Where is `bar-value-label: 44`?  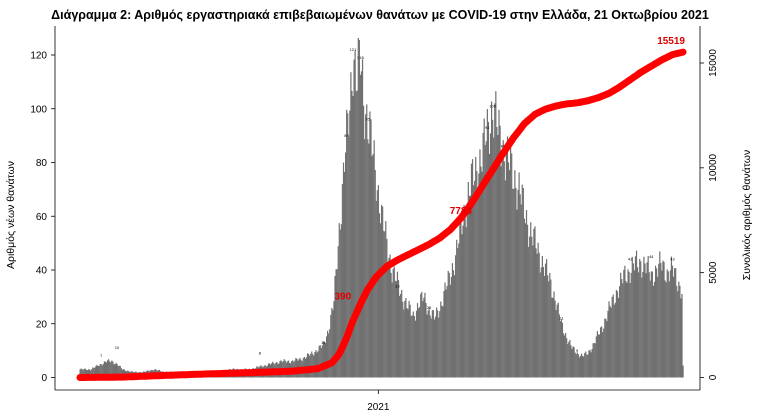
bar-value-label: 44 is located at coordinates (651, 257).